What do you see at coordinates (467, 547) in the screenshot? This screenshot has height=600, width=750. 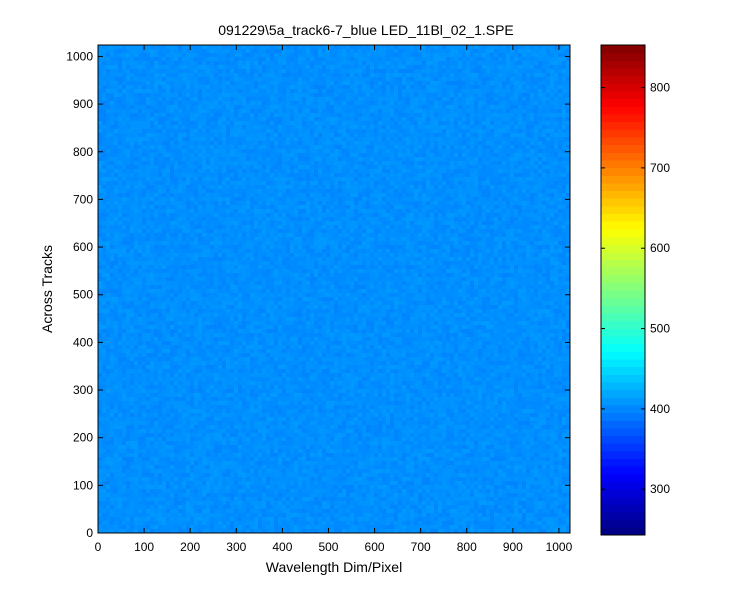 I see `x-tick-label: 800` at bounding box center [467, 547].